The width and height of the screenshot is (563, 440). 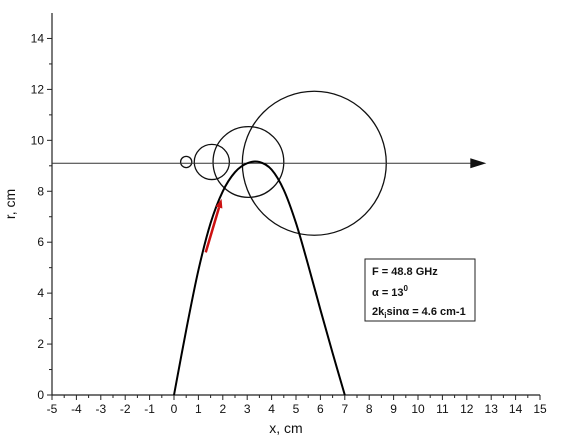 What do you see at coordinates (38, 89) in the screenshot?
I see `y-tick-label: 12` at bounding box center [38, 89].